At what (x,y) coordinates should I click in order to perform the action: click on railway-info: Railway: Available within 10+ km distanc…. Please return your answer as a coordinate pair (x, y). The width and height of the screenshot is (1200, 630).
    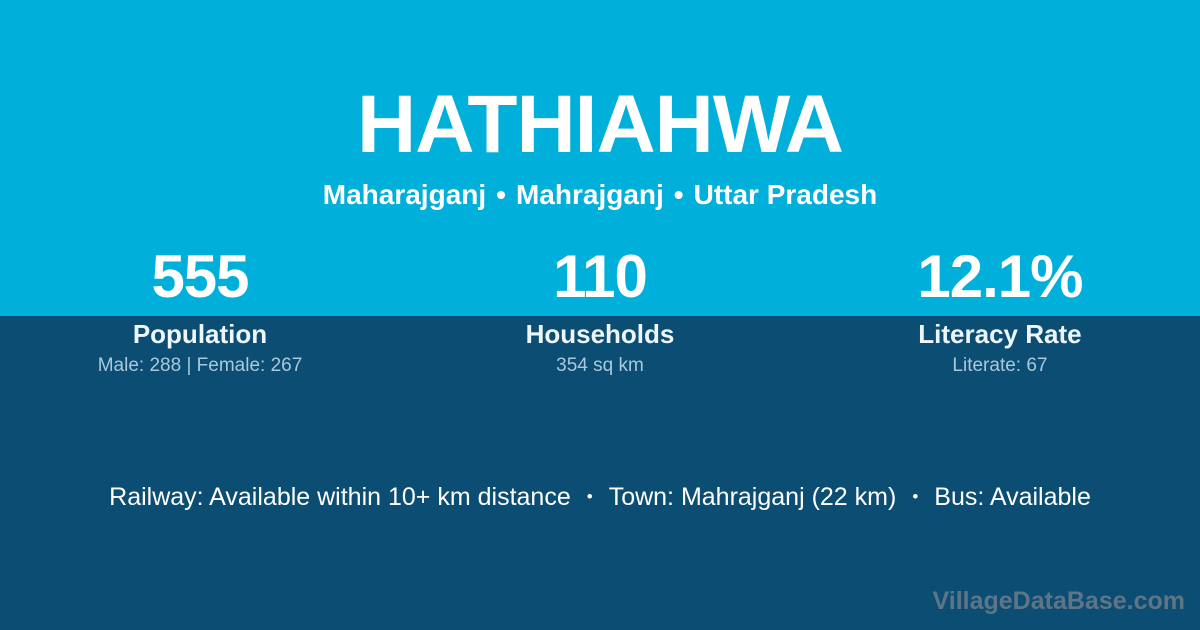
    Looking at the image, I should click on (340, 497).